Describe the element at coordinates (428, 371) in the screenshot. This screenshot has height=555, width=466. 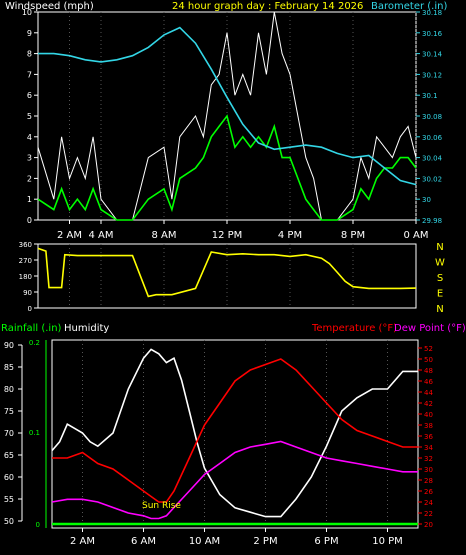
I see `temperature-tick-label: 48` at that location.